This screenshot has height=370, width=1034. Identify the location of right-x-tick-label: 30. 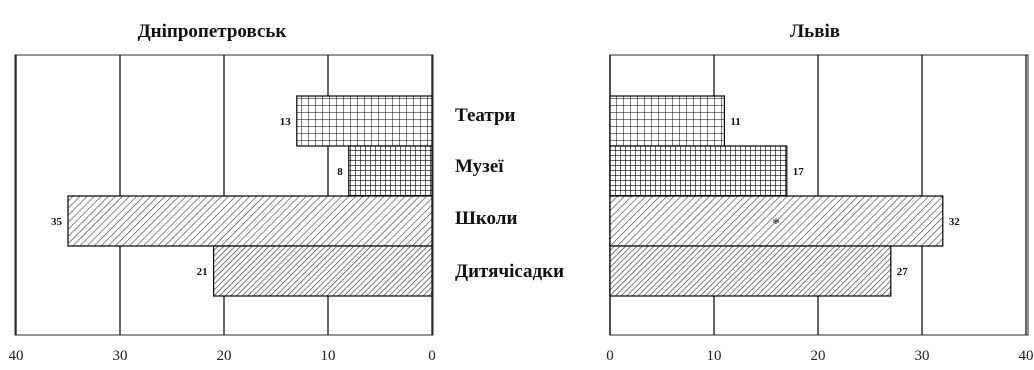
(922, 356).